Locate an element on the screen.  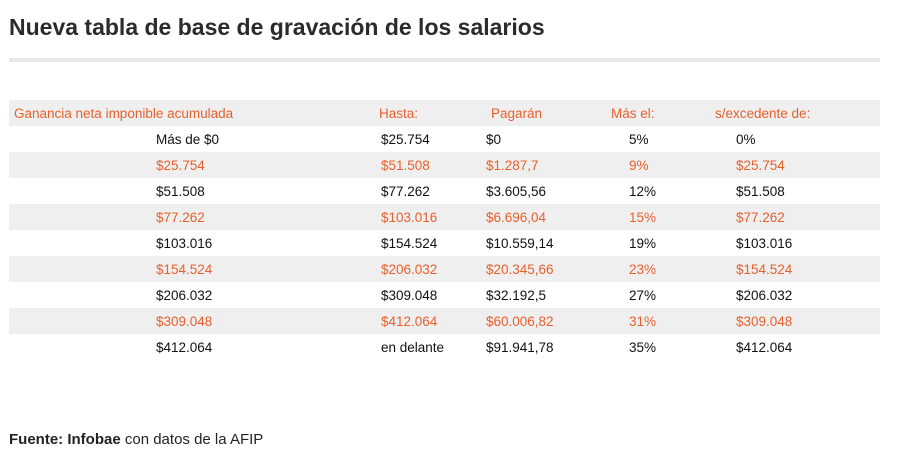
cell-excedente: 0% is located at coordinates (783, 139).